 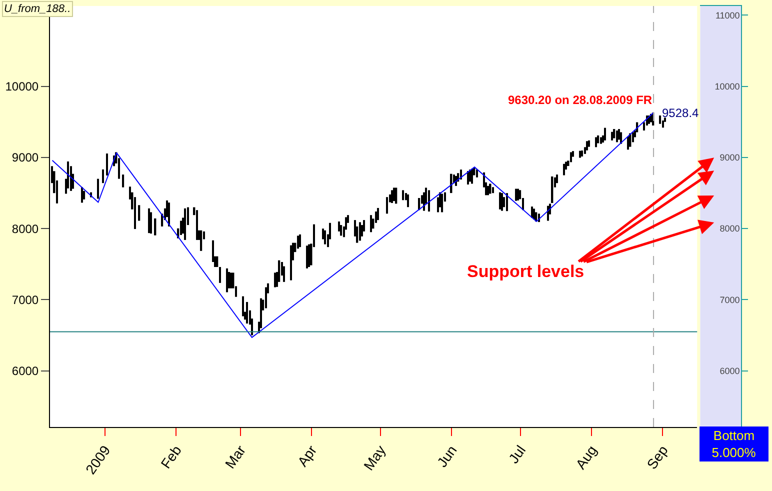 I want to click on x-tick-label: Jul, so click(x=517, y=454).